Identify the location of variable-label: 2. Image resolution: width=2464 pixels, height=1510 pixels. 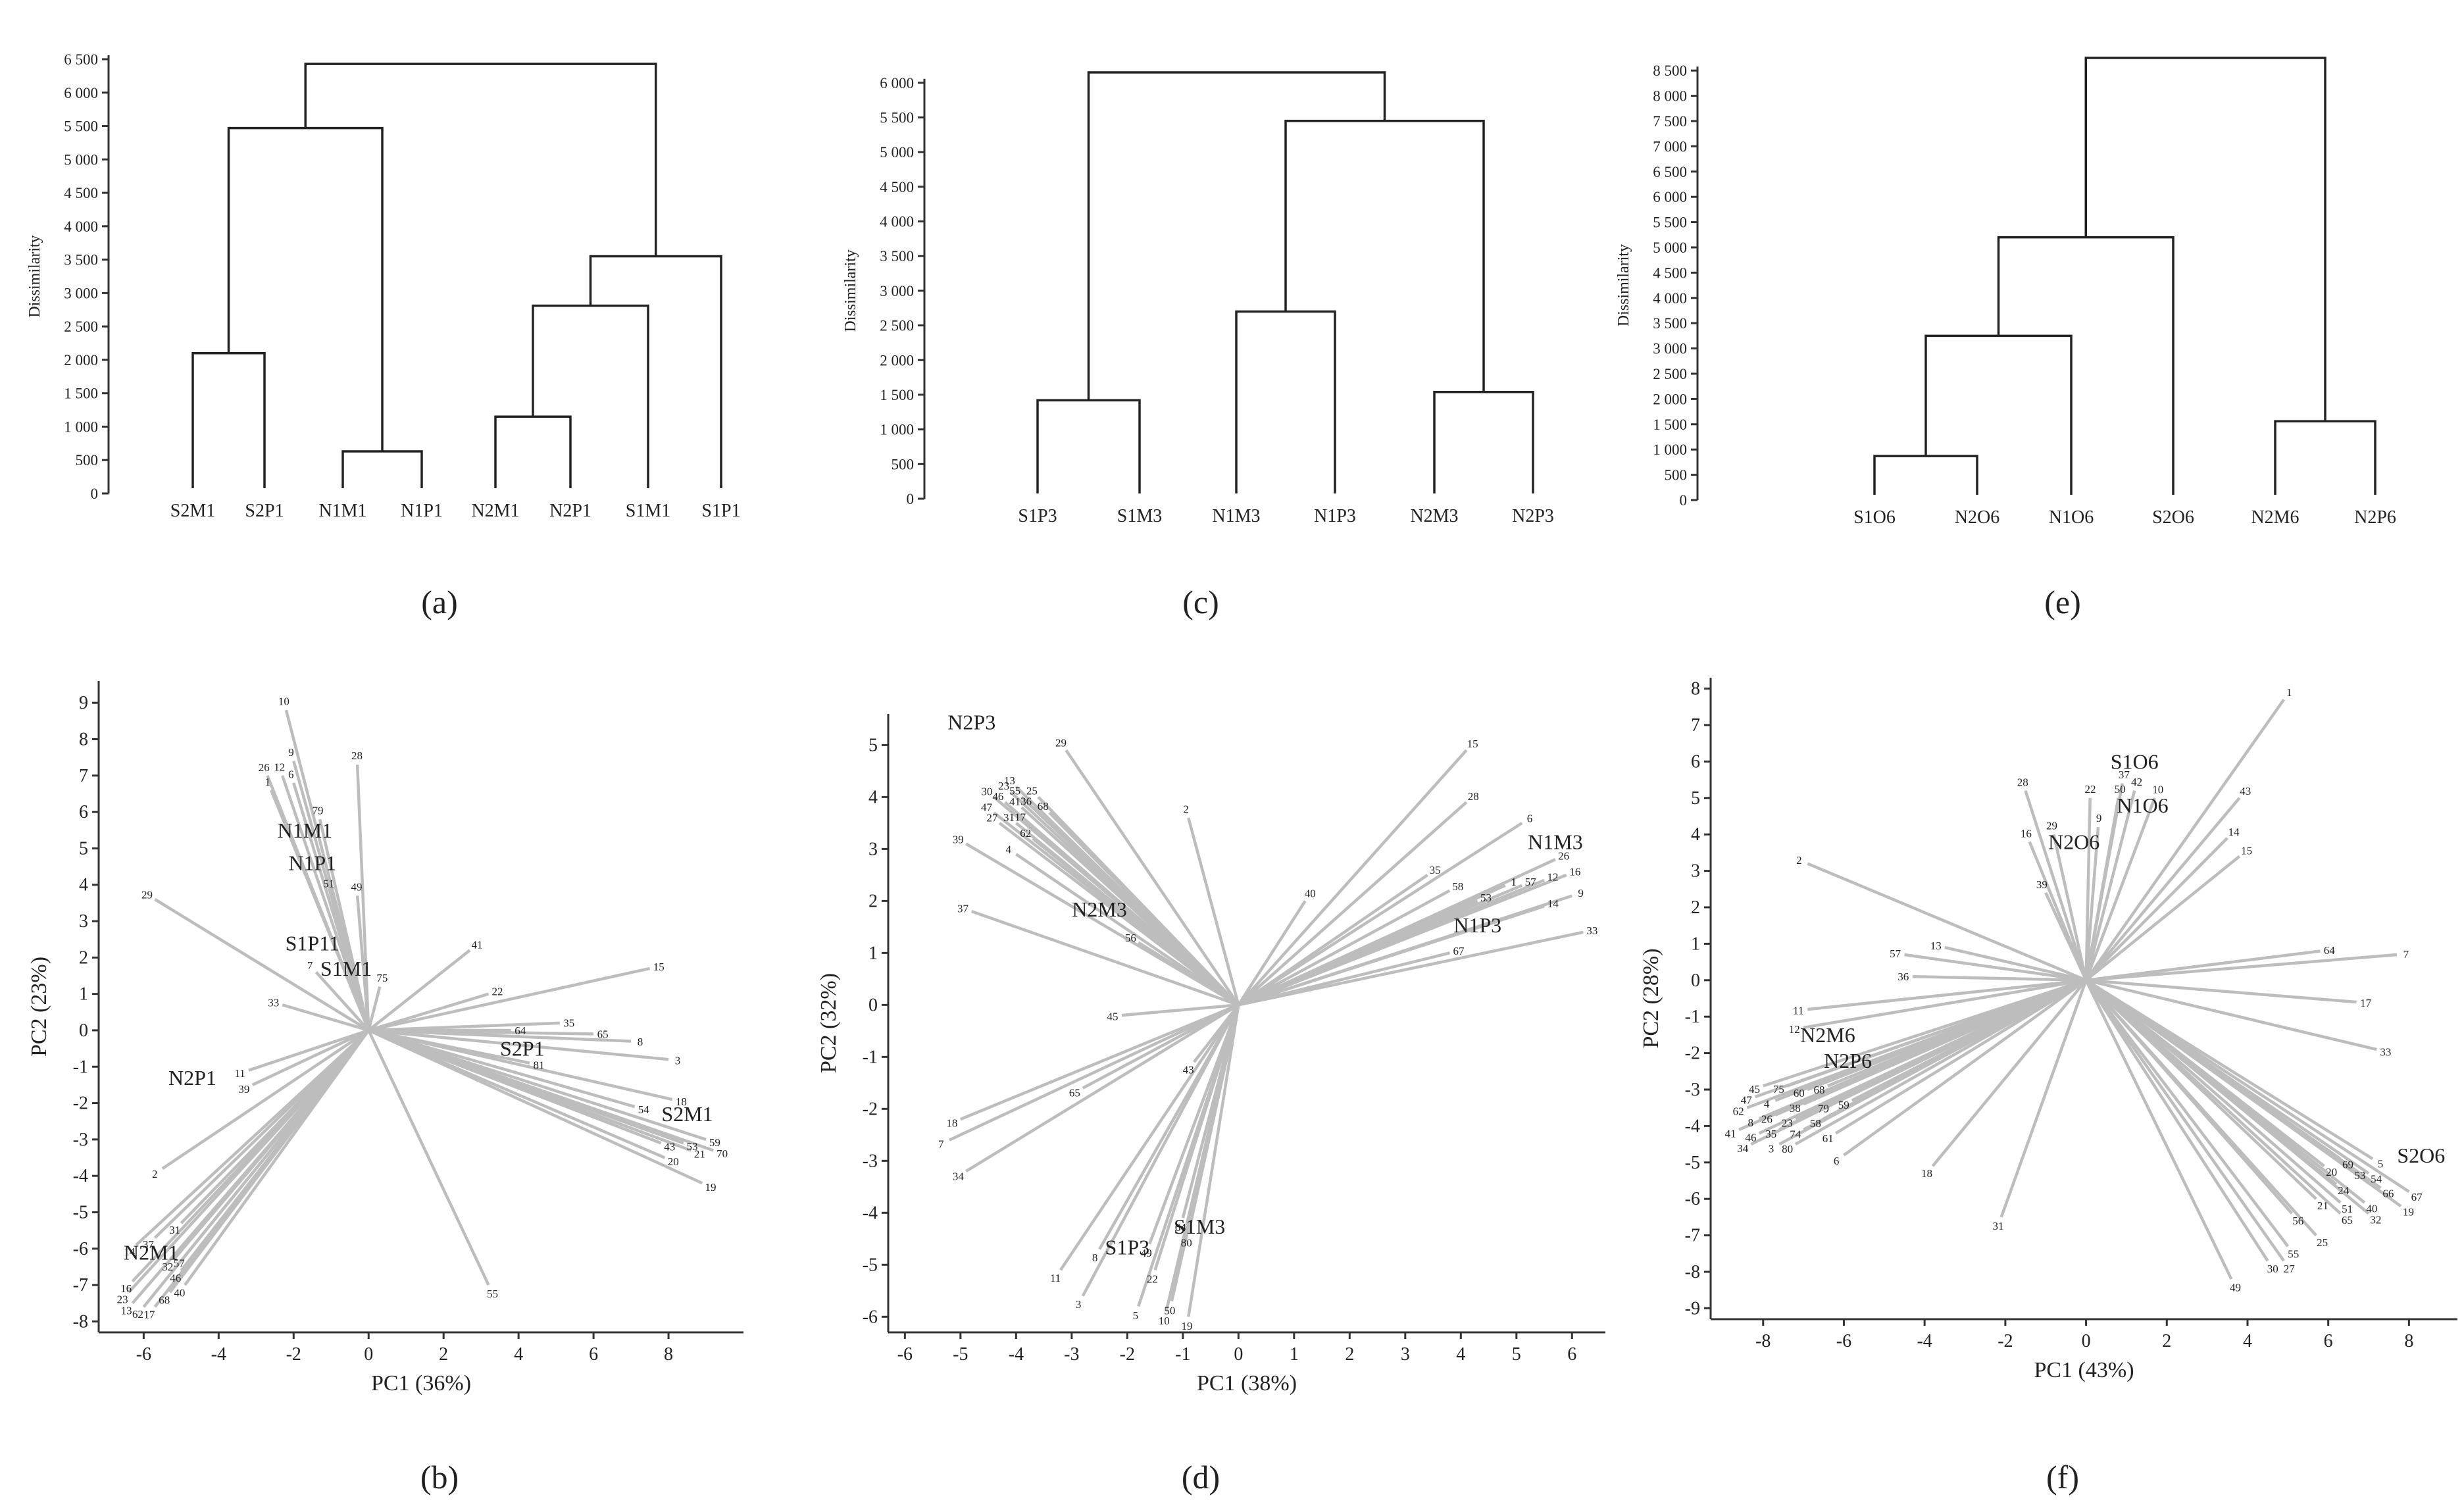
(1186, 809).